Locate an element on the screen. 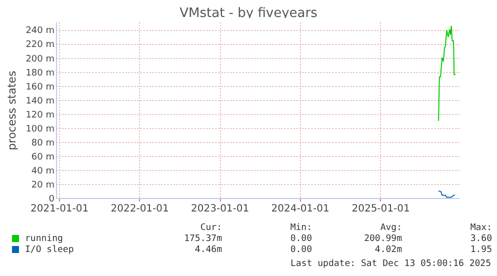 Image resolution: width=497 pixels, height=276 pixels. legend-label: I/O sleep is located at coordinates (49, 250).